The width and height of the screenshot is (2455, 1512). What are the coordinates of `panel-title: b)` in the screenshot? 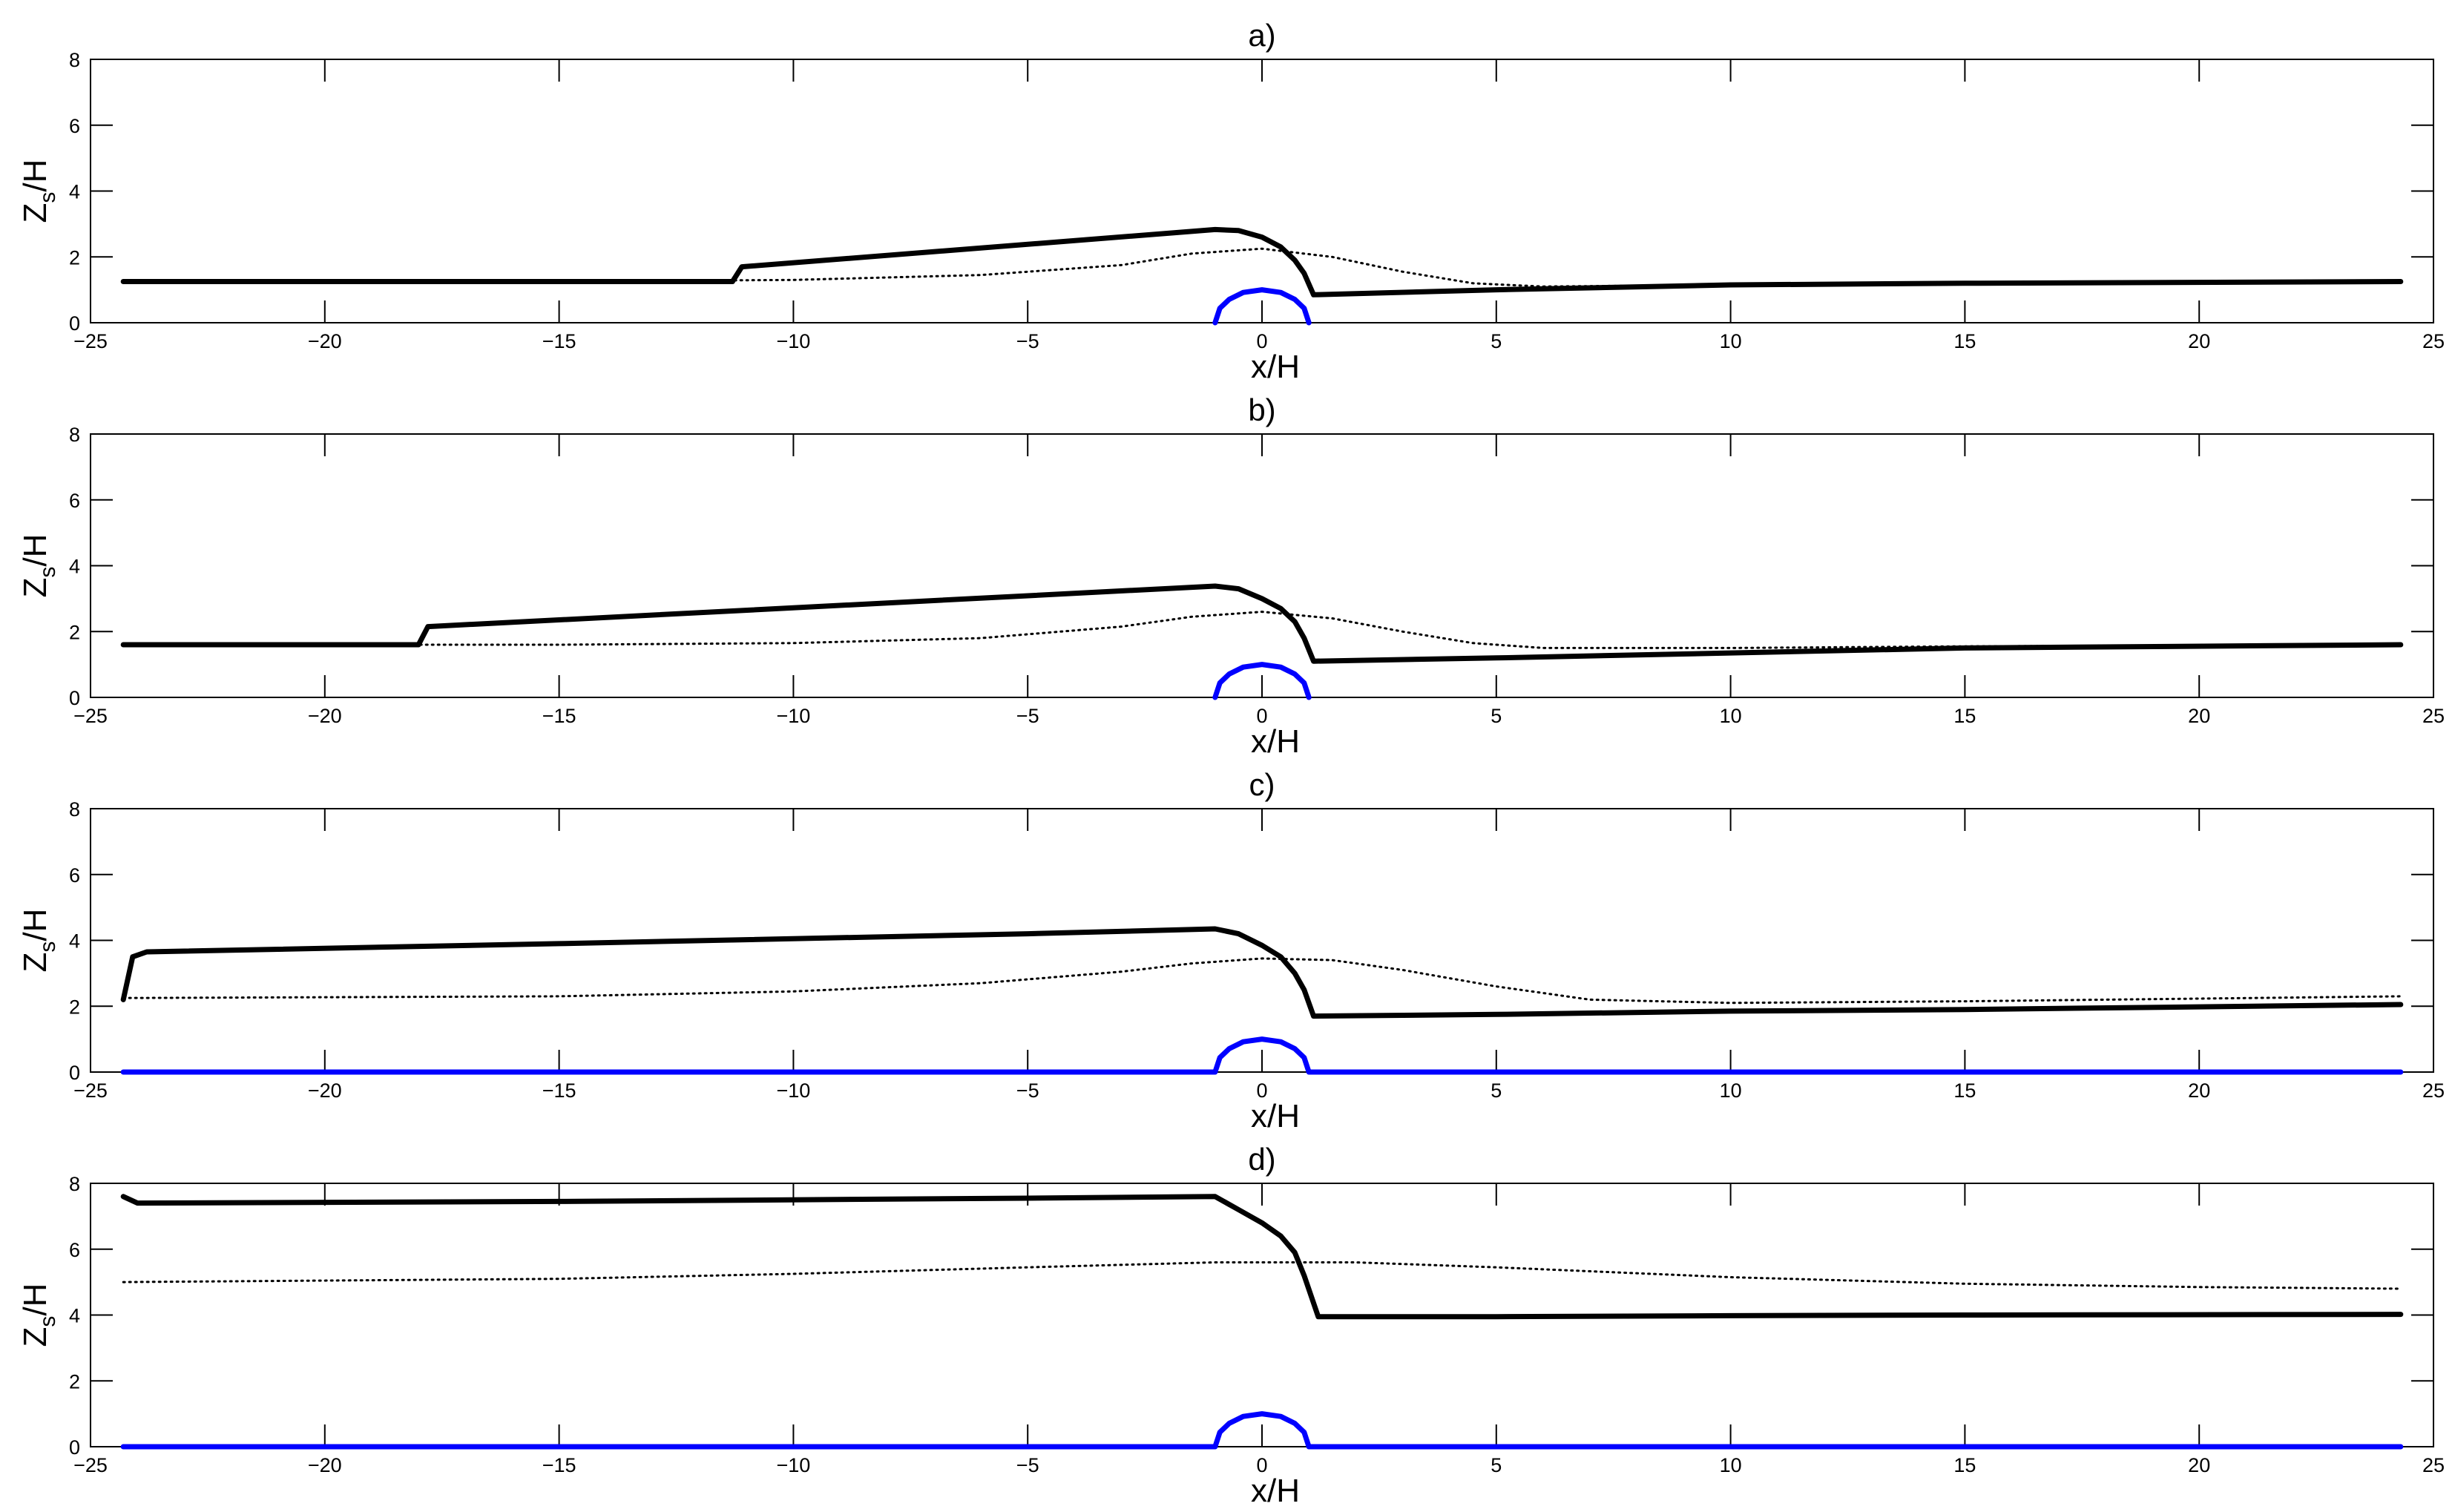 It's located at (1261, 410).